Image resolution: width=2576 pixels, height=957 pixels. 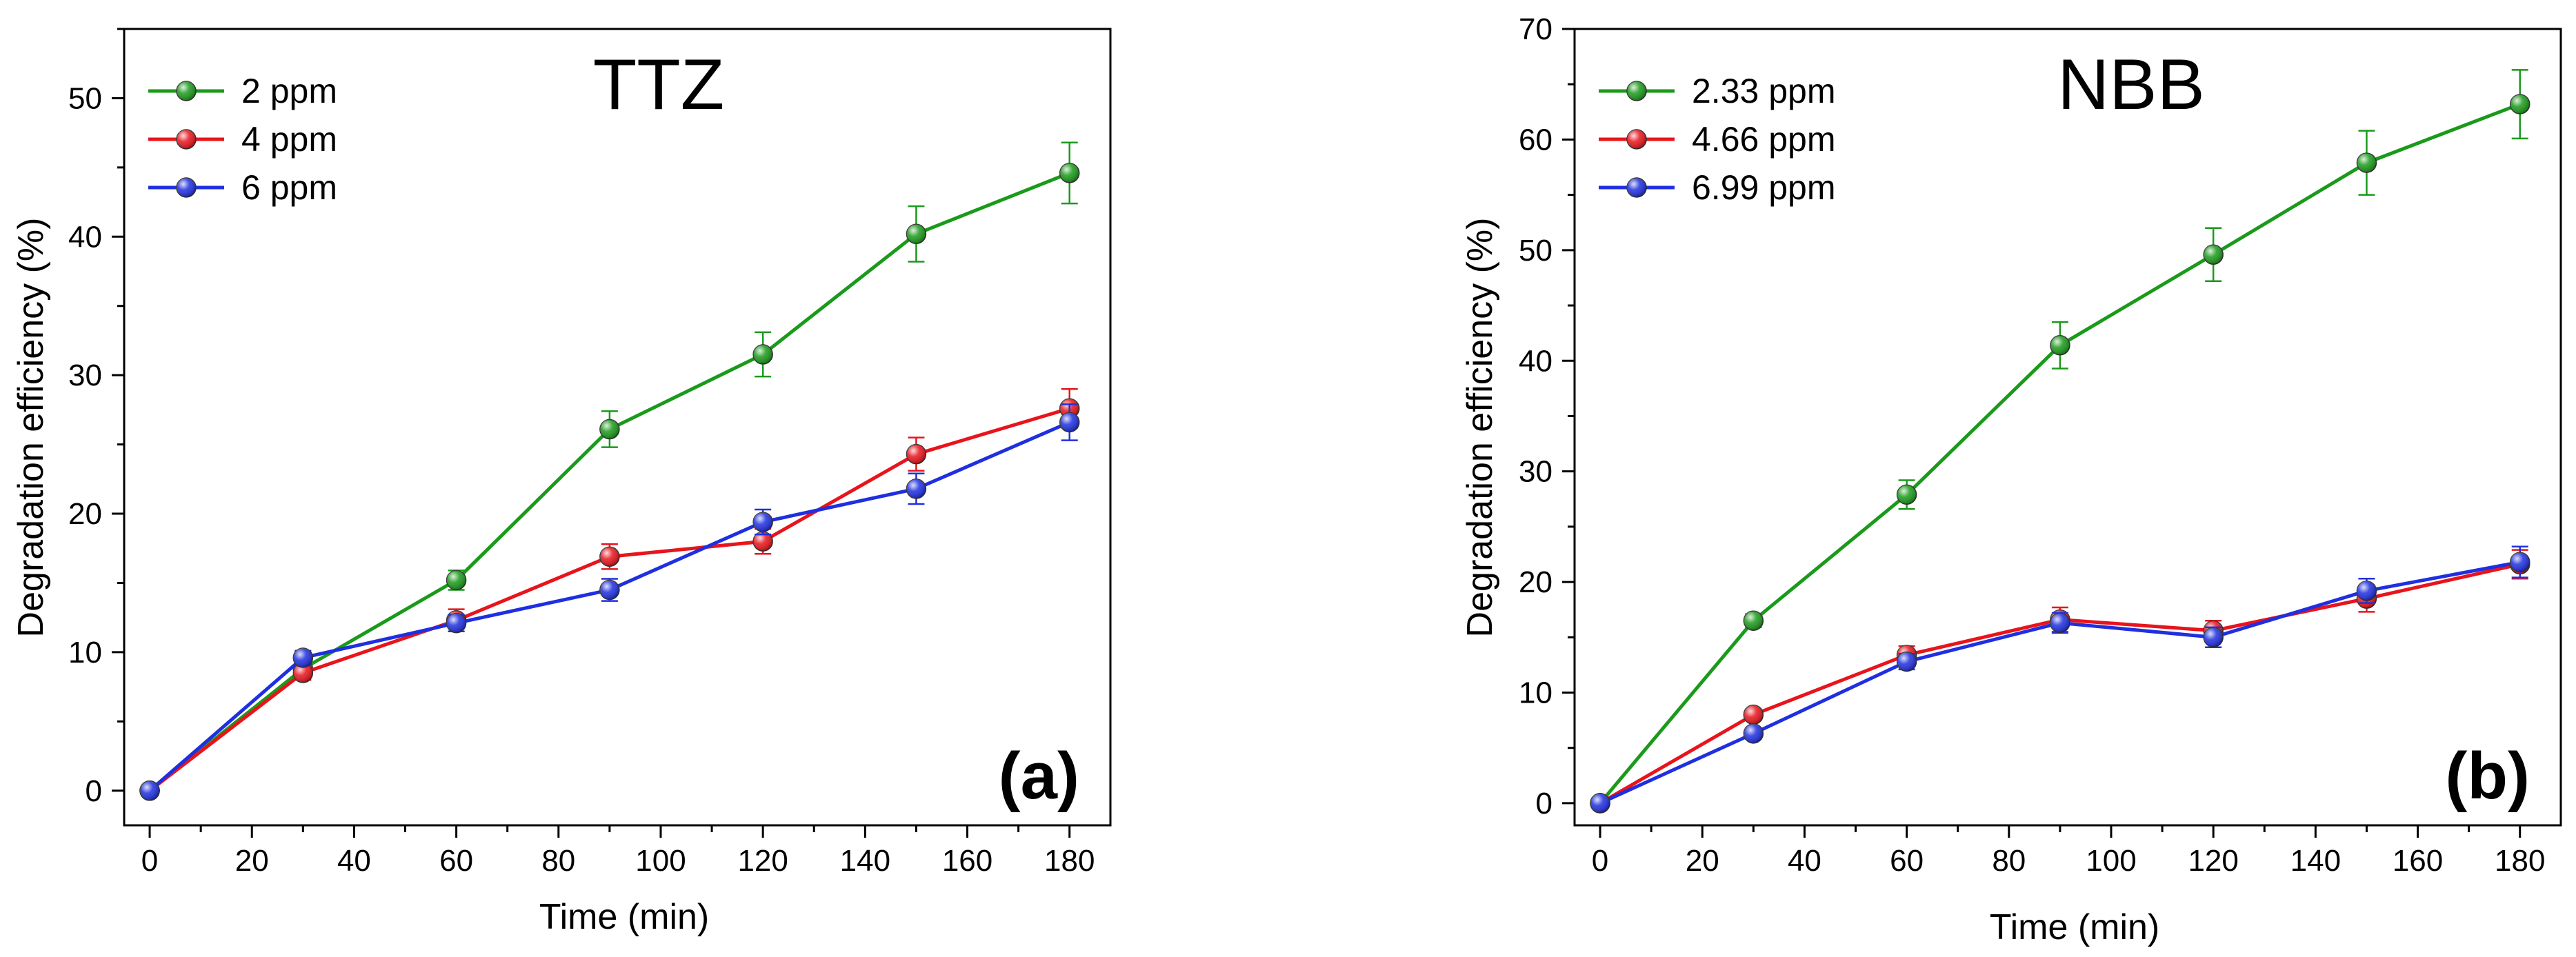 What do you see at coordinates (289, 187) in the screenshot?
I see `legend-label: 6 ppm` at bounding box center [289, 187].